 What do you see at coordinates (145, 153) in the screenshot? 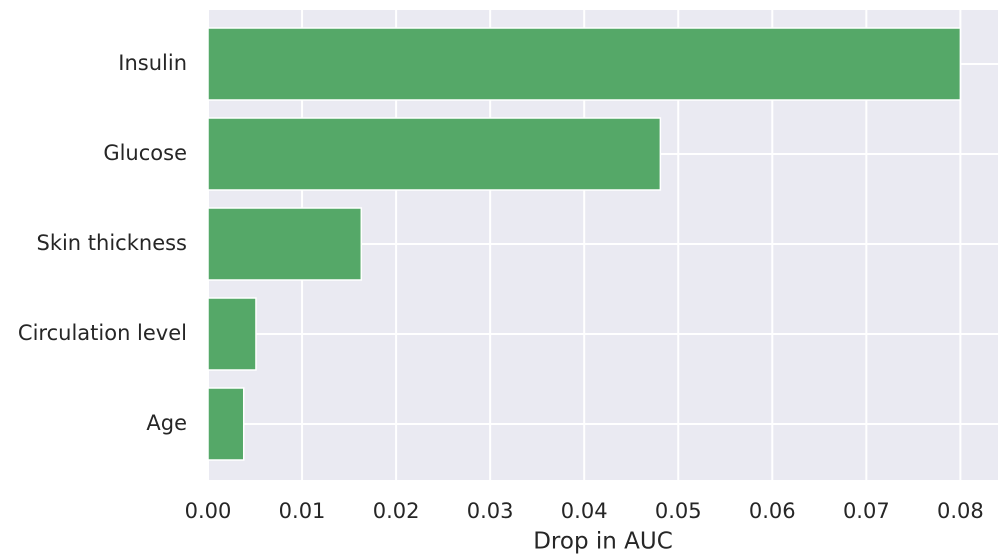
I see `y-tick-label: Glucose` at bounding box center [145, 153].